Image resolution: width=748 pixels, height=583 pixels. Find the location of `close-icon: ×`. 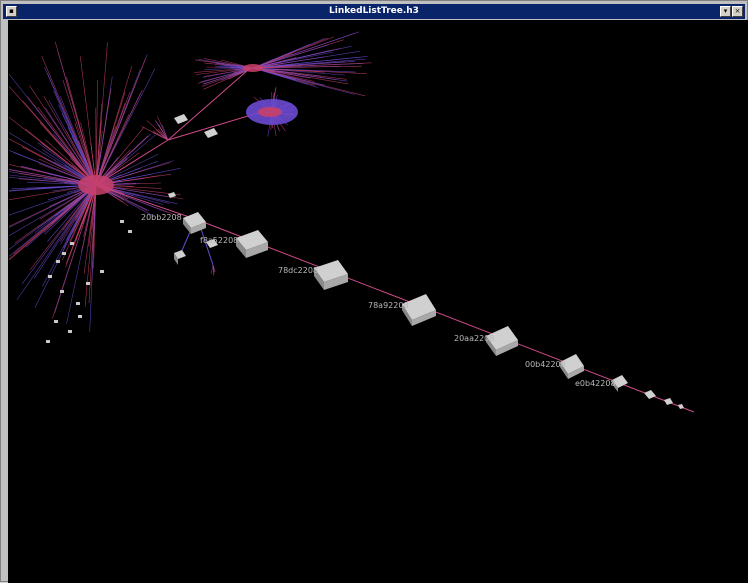

close-icon: × is located at coordinates (737, 11).